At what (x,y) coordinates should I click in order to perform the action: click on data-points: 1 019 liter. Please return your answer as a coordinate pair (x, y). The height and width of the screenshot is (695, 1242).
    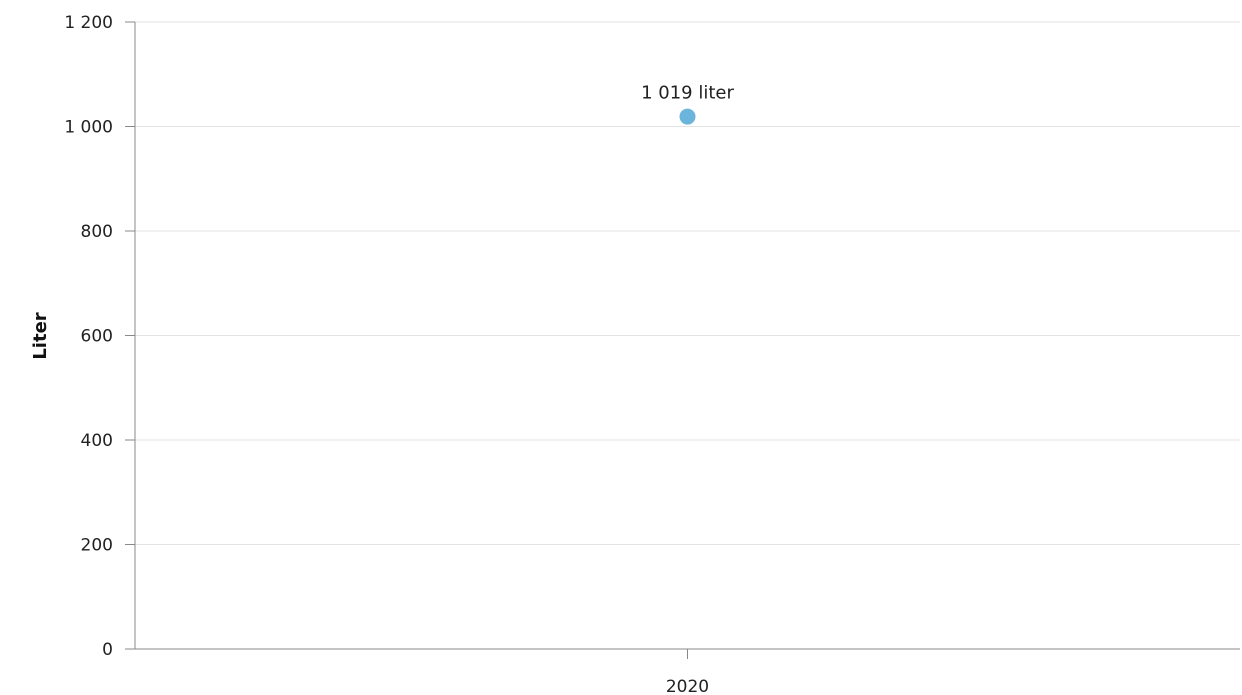
    Looking at the image, I should click on (687, 104).